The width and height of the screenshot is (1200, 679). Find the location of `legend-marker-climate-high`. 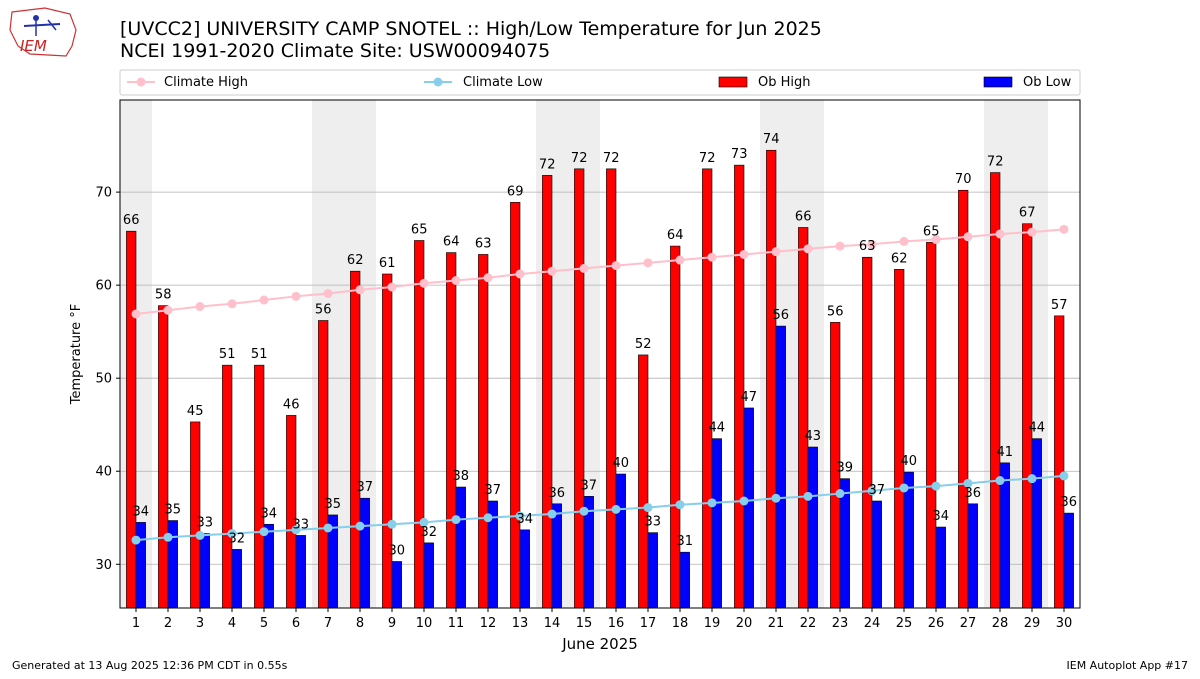

legend-marker-climate-high is located at coordinates (141, 82).